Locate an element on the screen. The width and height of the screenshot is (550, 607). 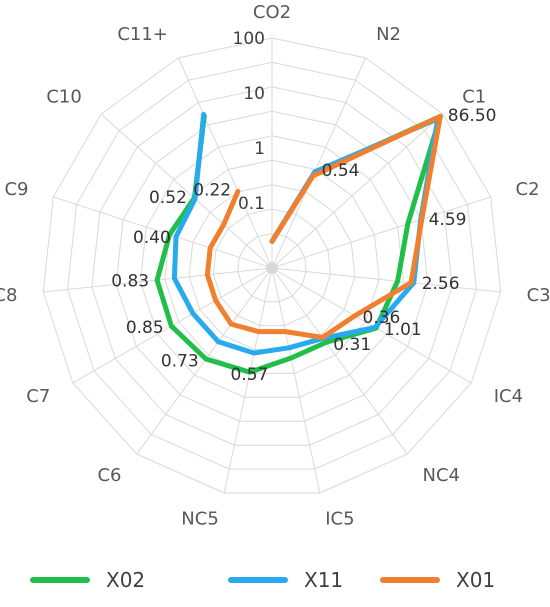
category-label: C2 is located at coordinates (528, 189).